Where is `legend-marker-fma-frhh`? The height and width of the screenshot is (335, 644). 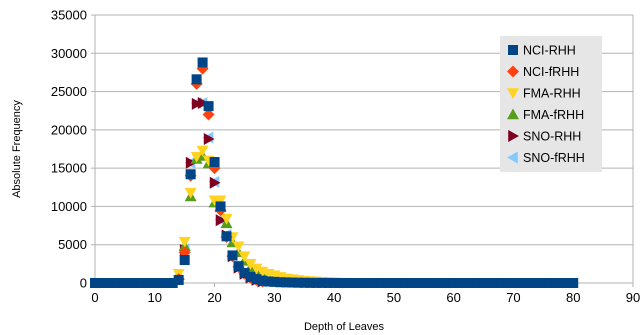
legend-marker-fma-frhh is located at coordinates (513, 114).